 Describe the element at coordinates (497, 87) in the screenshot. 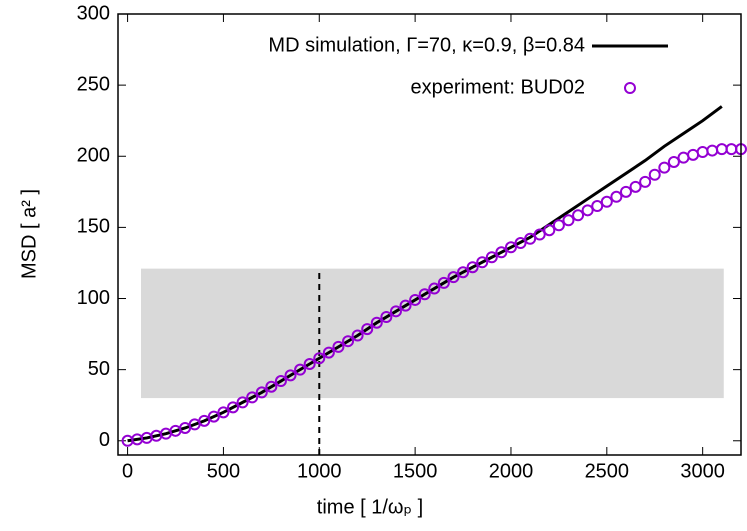

I see `legend-label: experiment: BUD02` at that location.